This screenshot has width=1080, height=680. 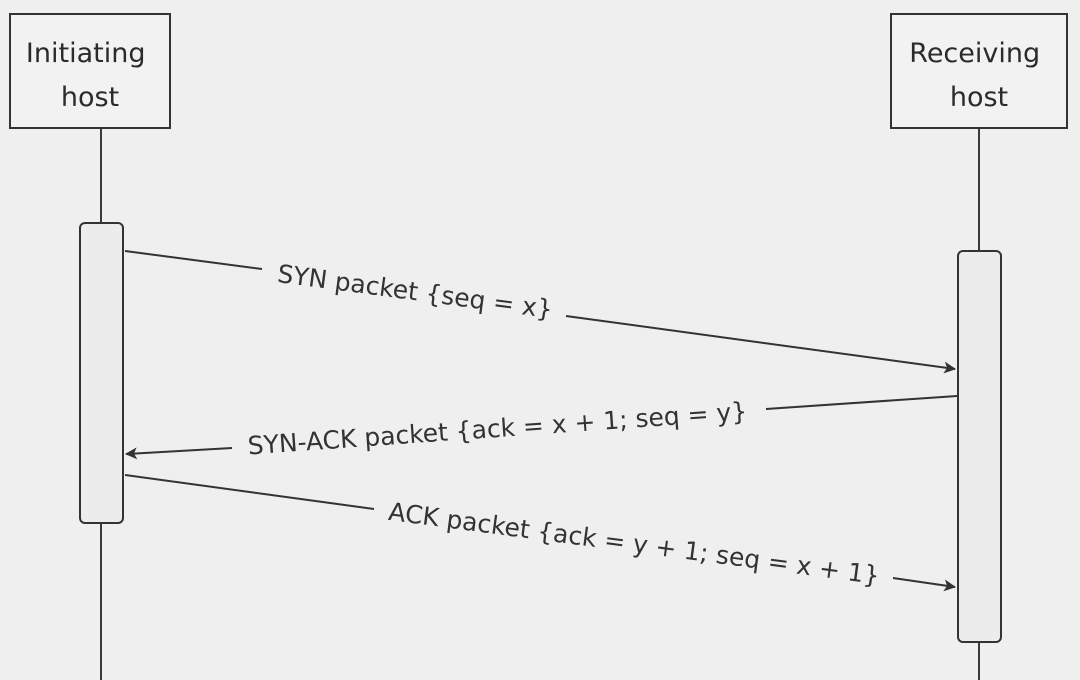 I want to click on ack-message: ACK packet {ack = y + 1; seq = x + 1}, so click(x=540, y=533).